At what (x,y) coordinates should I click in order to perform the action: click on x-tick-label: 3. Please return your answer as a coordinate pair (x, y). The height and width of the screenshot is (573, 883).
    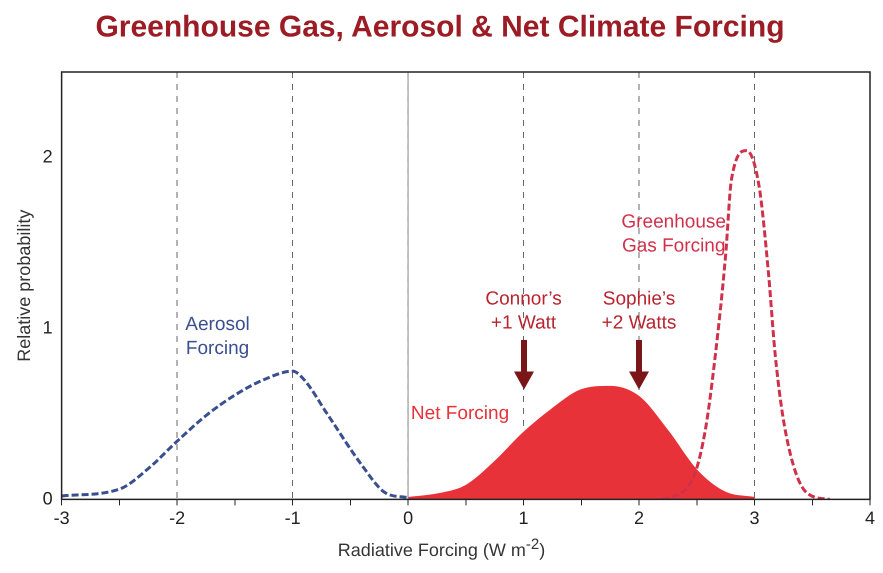
    Looking at the image, I should click on (755, 518).